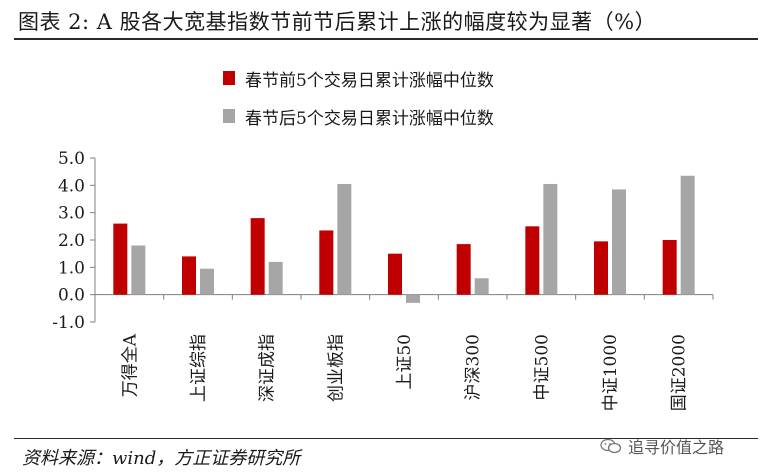 This screenshot has width=772, height=476. Describe the element at coordinates (680, 372) in the screenshot. I see `x-category-label: 国证2000` at that location.